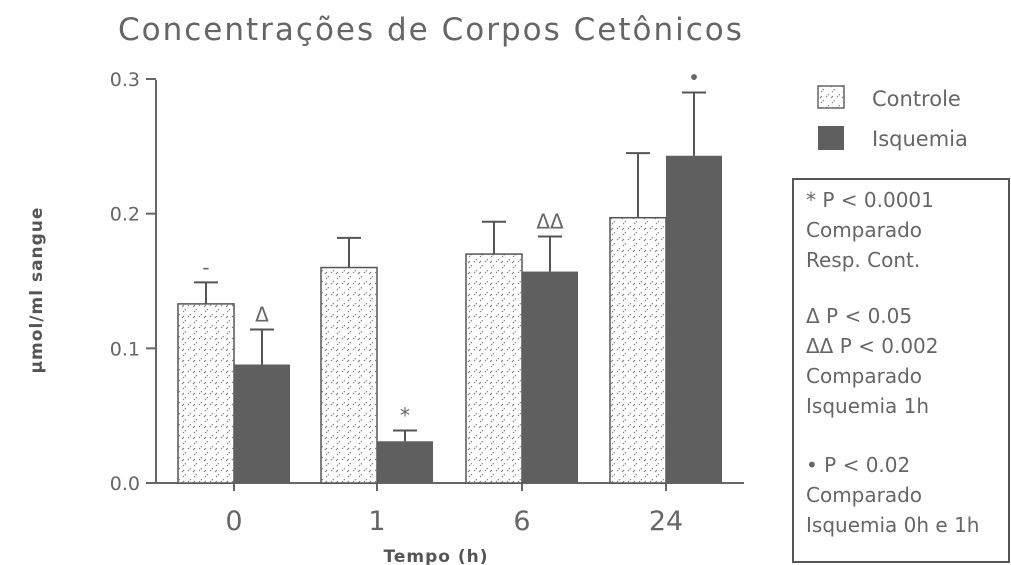 The height and width of the screenshot is (565, 1011). I want to click on significance-mark: Δ, so click(262, 314).